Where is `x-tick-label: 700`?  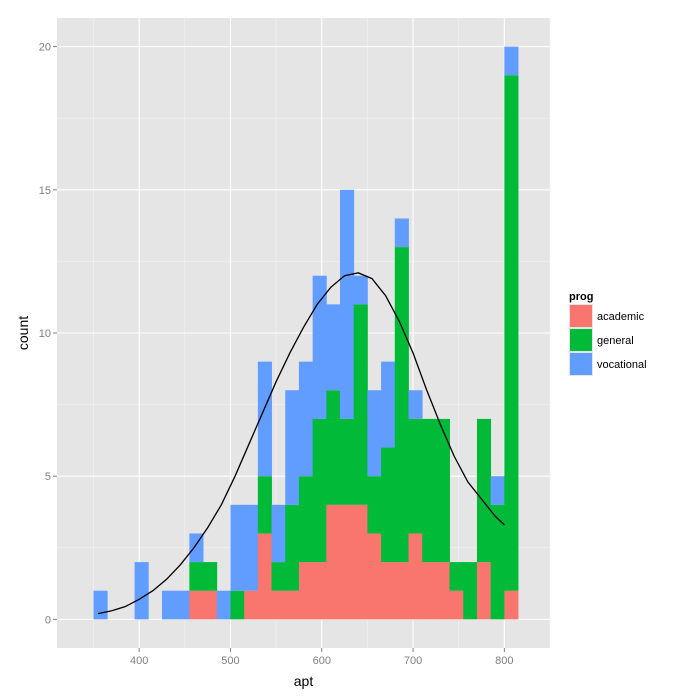
x-tick-label: 700 is located at coordinates (413, 661).